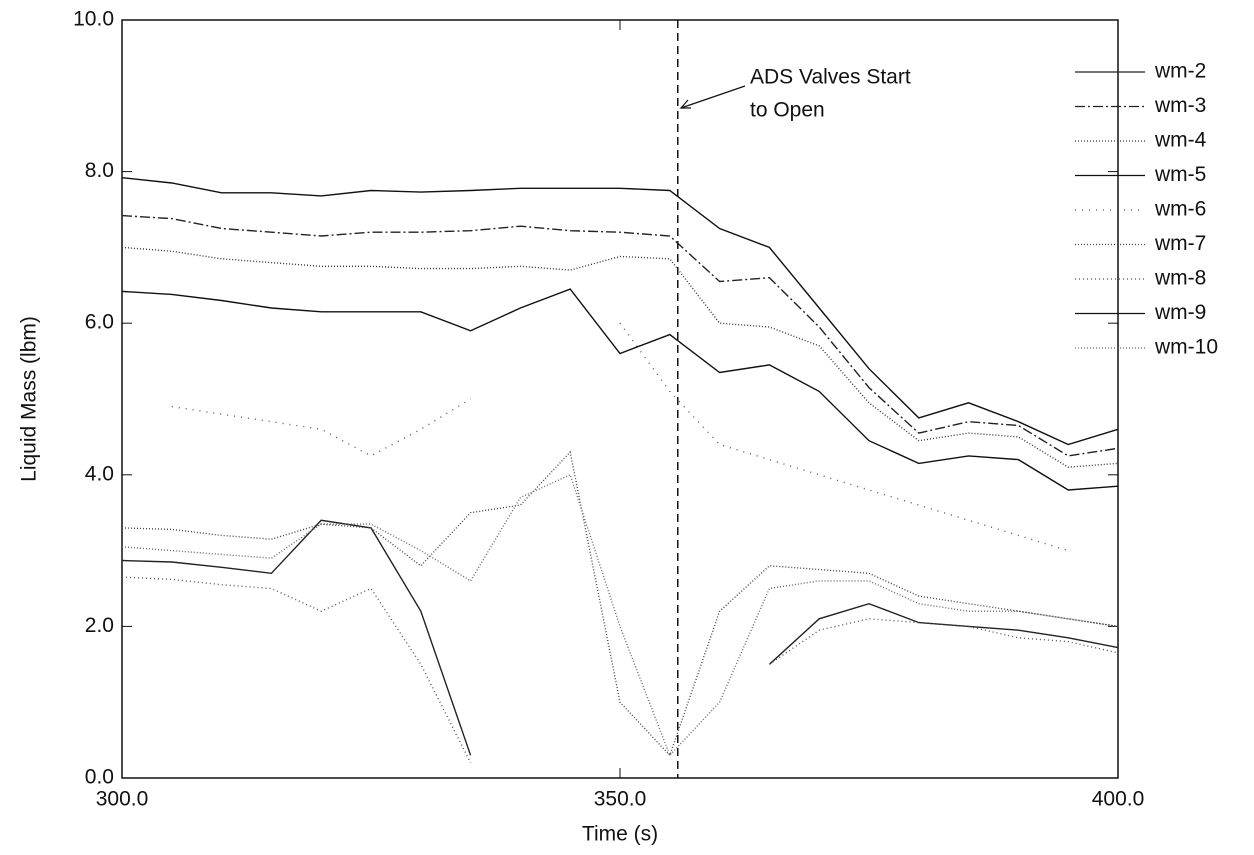 This screenshot has width=1254, height=855. What do you see at coordinates (99, 625) in the screenshot?
I see `y-tick-label: 2.0` at bounding box center [99, 625].